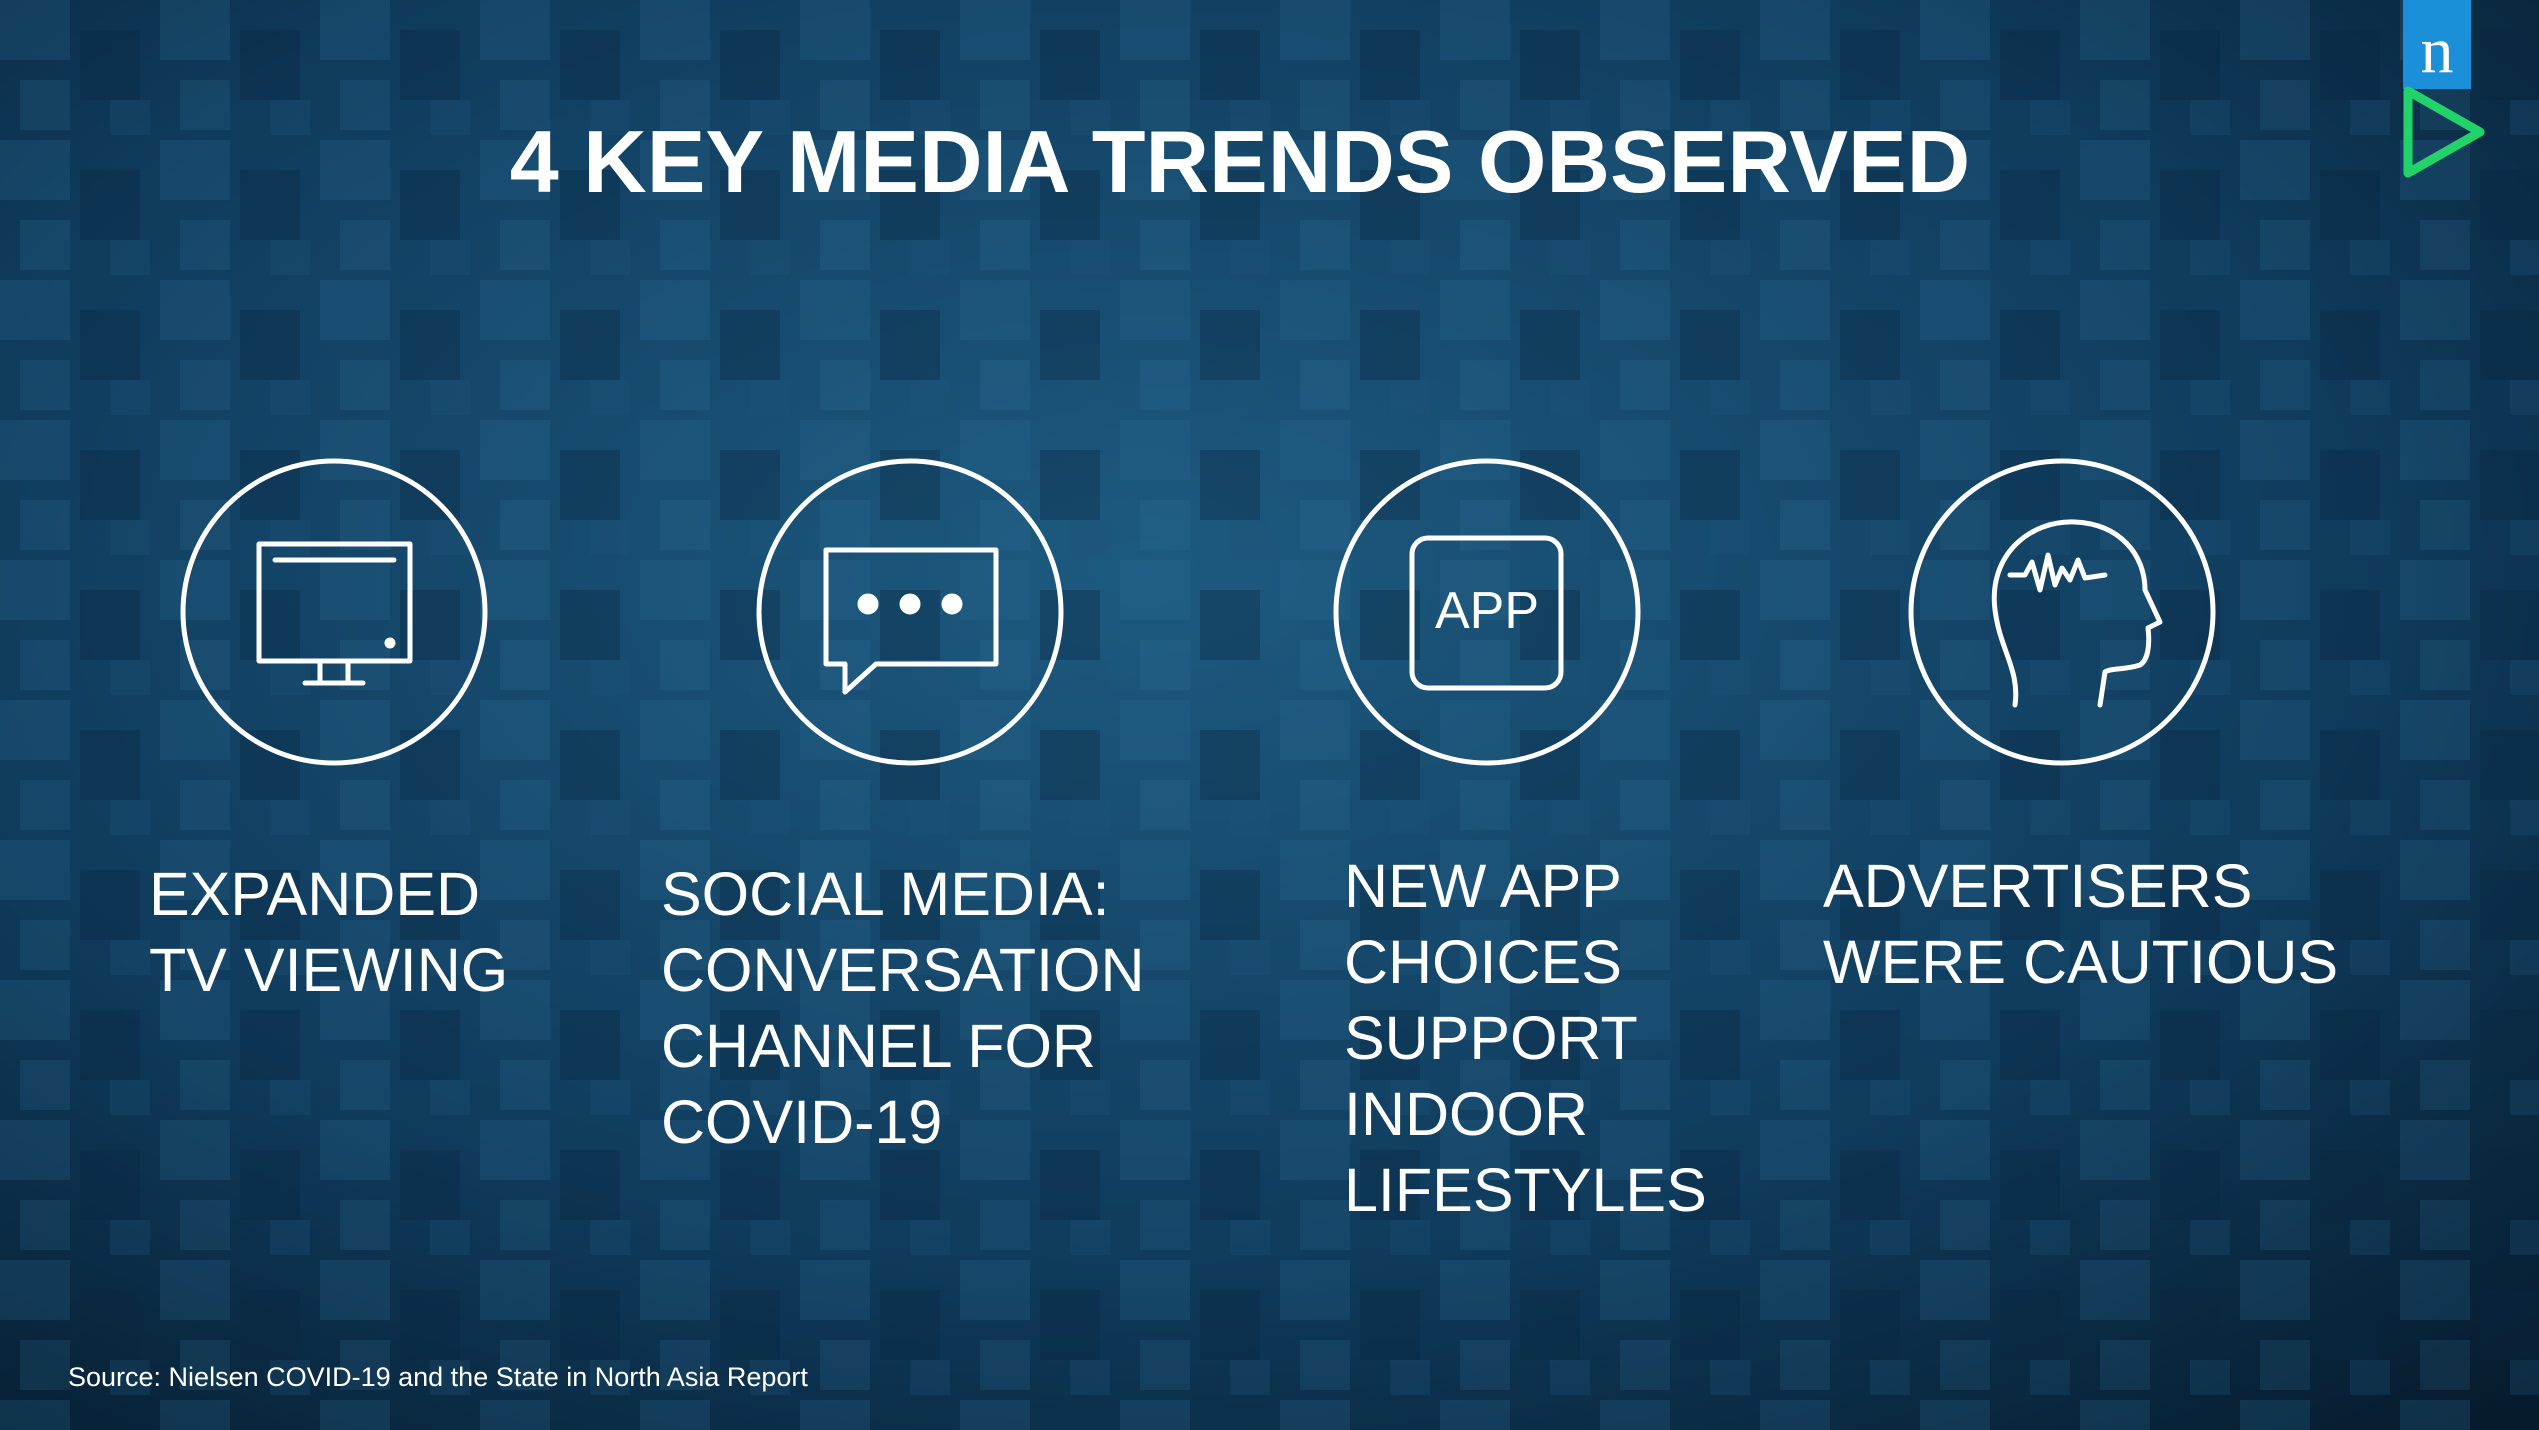  What do you see at coordinates (1483, 886) in the screenshot?
I see `trend-label-line: NEW APP` at bounding box center [1483, 886].